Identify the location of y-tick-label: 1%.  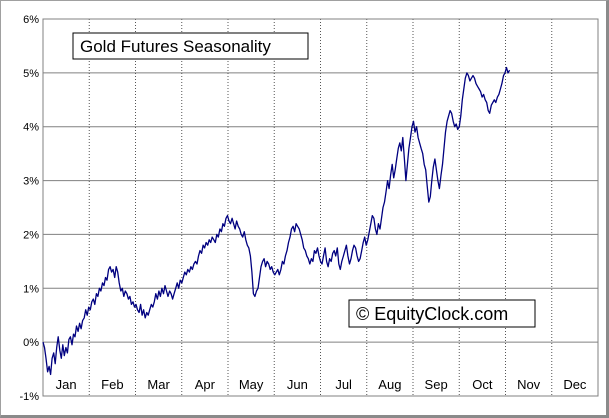
(31, 289).